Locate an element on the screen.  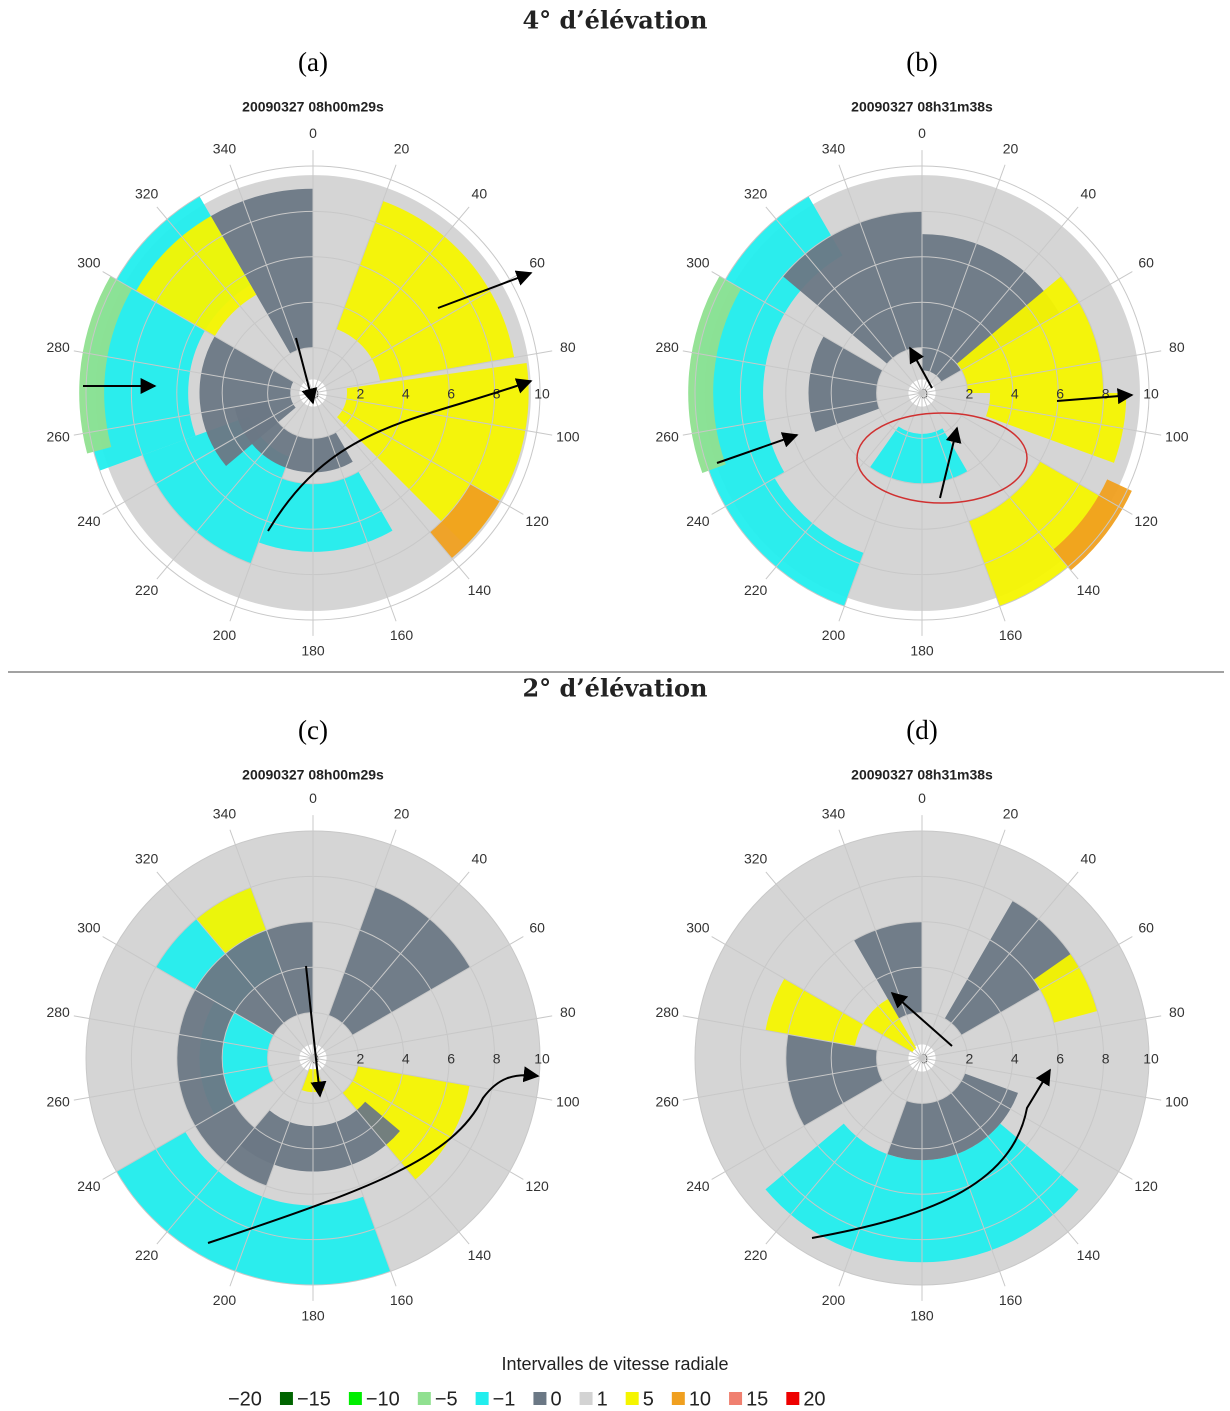
radius-label: 2 is located at coordinates (970, 1059).